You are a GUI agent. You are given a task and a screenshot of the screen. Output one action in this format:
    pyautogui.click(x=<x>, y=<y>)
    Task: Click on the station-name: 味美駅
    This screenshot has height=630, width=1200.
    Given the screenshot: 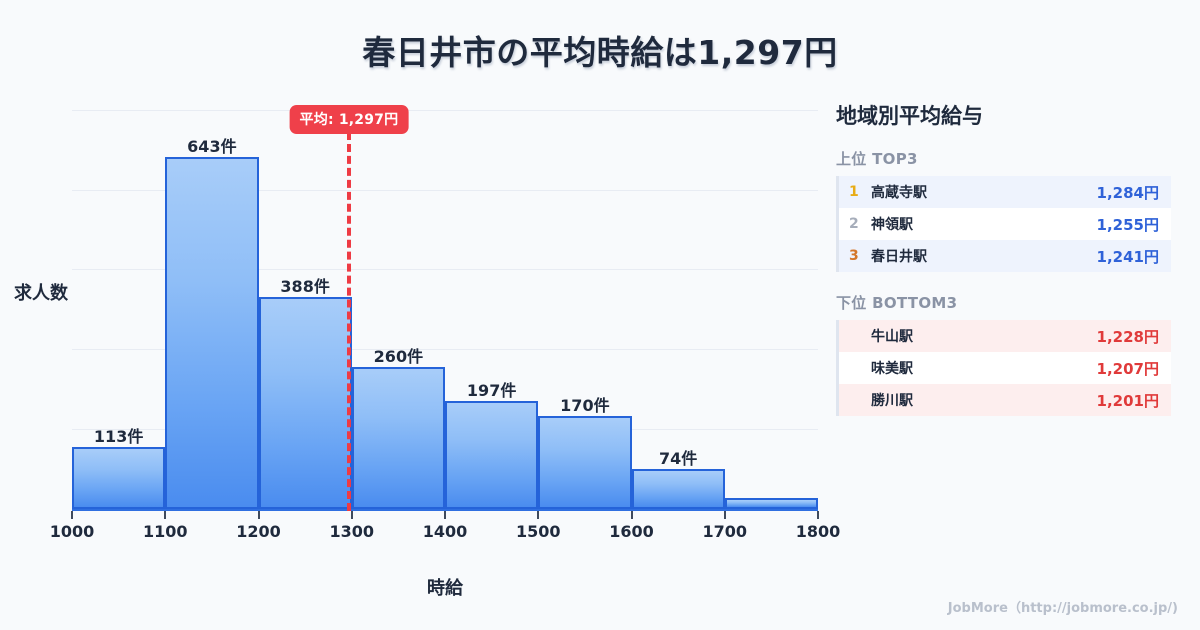 What is the action you would take?
    pyautogui.click(x=892, y=369)
    